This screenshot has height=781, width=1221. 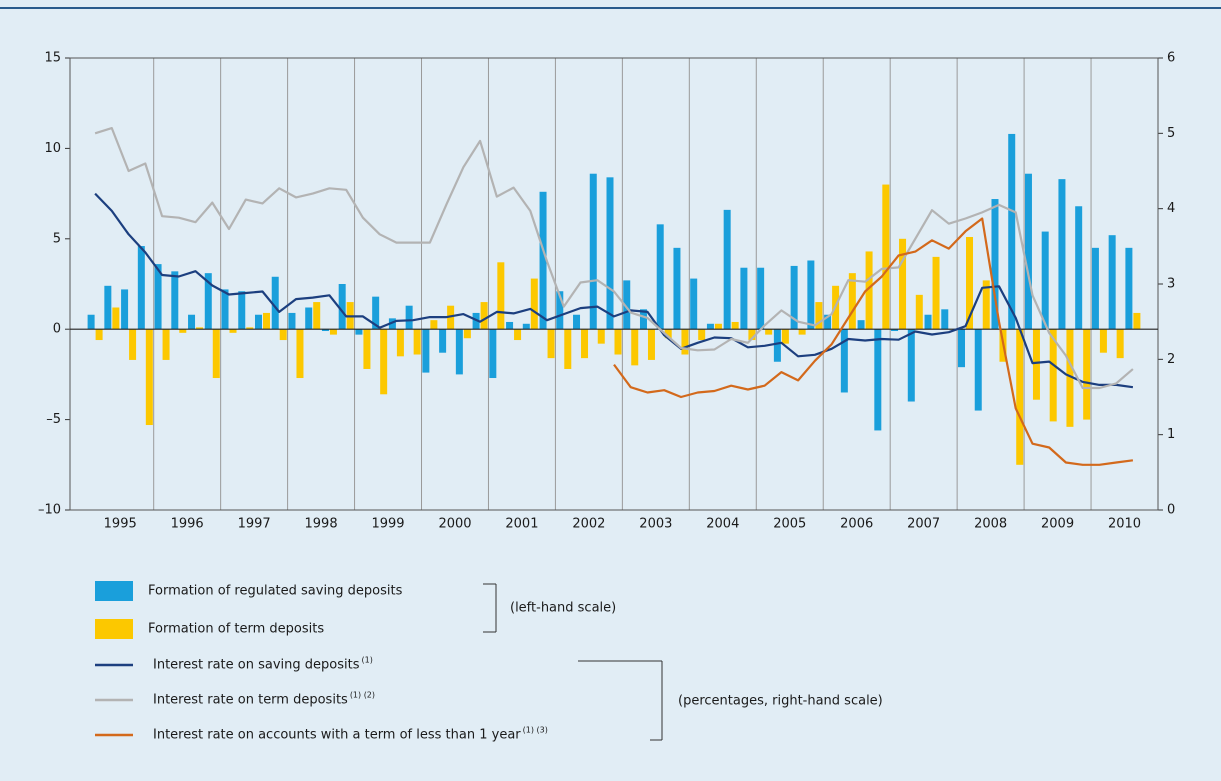 I want to click on x-tick-label: 1996, so click(x=187, y=524).